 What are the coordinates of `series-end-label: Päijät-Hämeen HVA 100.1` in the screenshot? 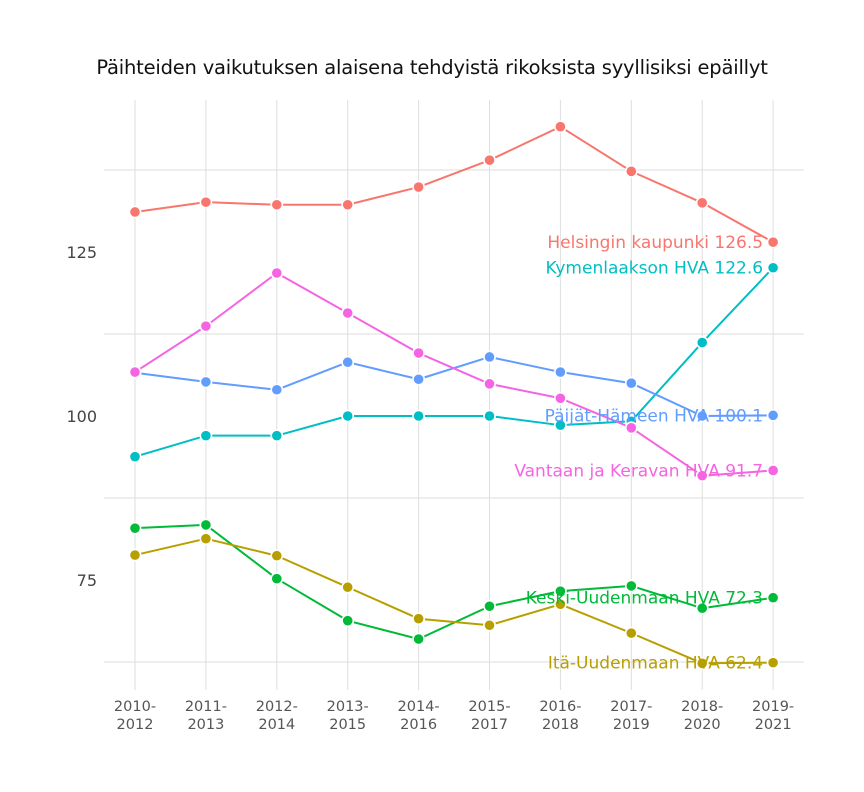 It's located at (654, 416).